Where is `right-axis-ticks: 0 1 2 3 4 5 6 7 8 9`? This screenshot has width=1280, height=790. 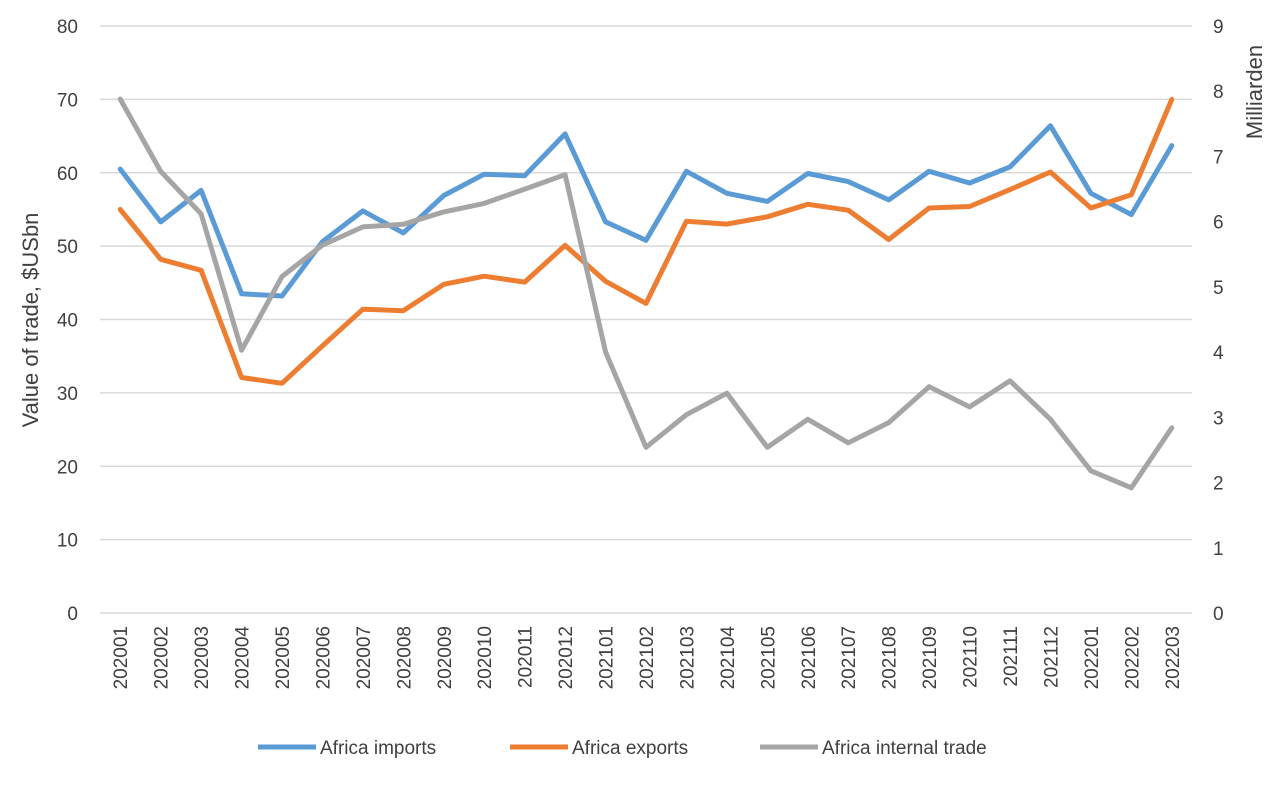
right-axis-ticks: 0 1 2 3 4 5 6 7 8 9 is located at coordinates (1218, 321).